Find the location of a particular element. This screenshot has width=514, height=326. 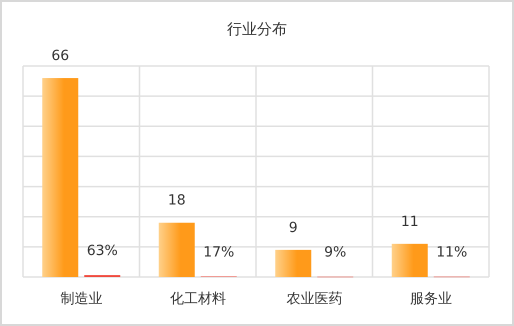

x-tick-label: 服务业 is located at coordinates (431, 299).